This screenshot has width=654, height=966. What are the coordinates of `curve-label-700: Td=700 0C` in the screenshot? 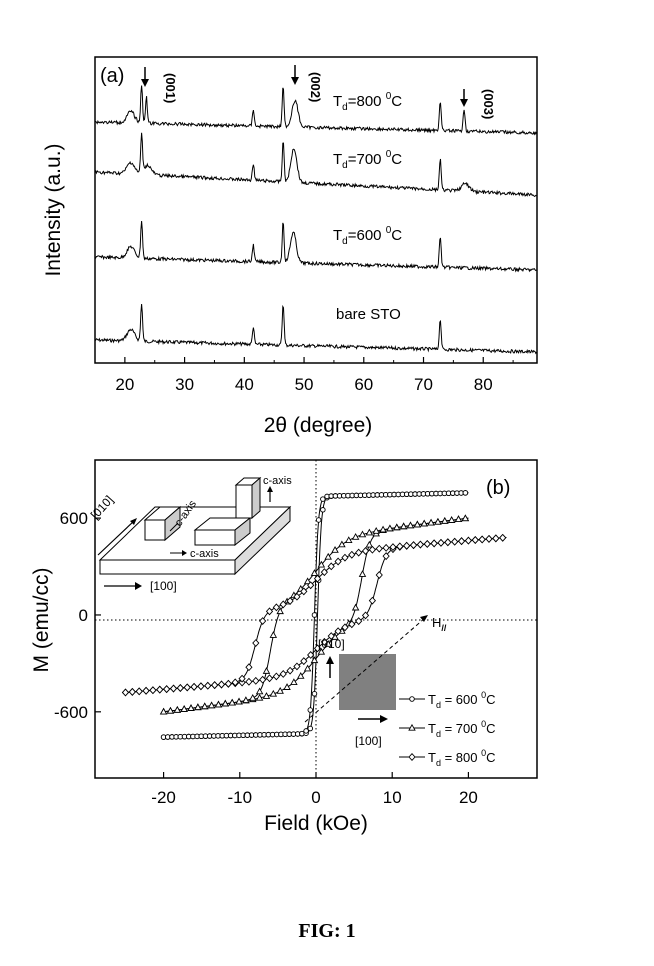 It's located at (367, 160).